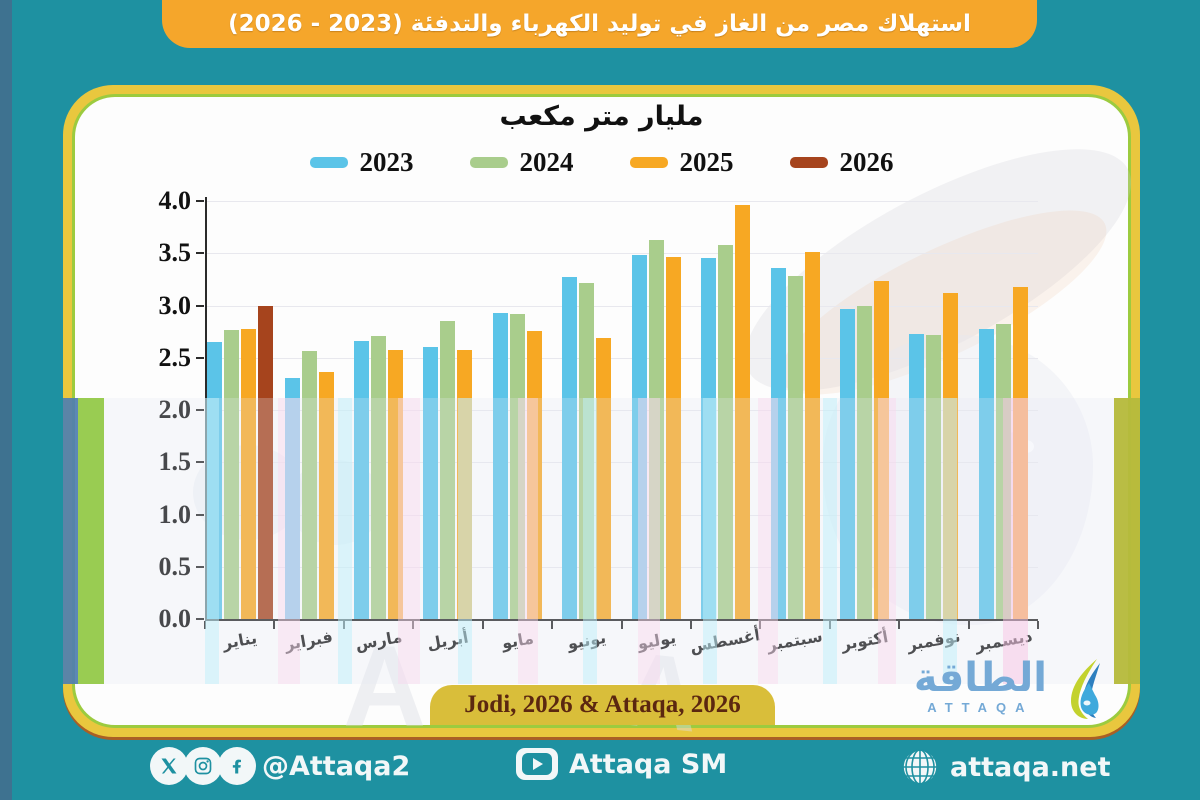  I want to click on y-axis-label: 2.0, so click(175, 409).